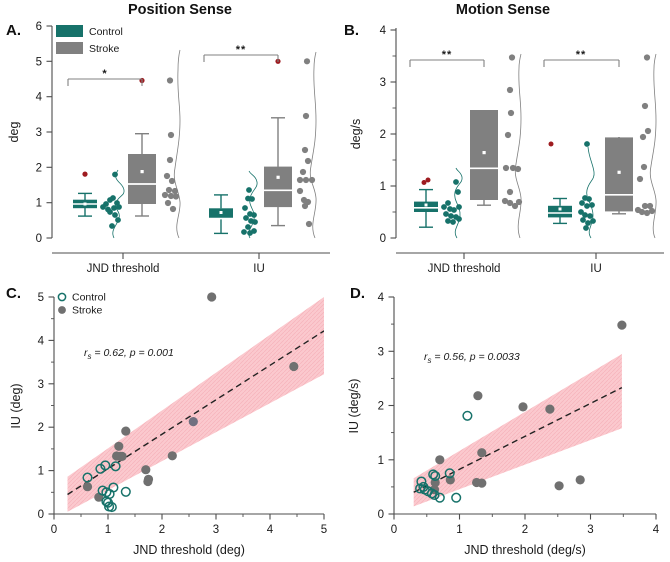 Image resolution: width=670 pixels, height=562 pixels. What do you see at coordinates (525, 530) in the screenshot?
I see `panel-d-xtick-2: 2` at bounding box center [525, 530].